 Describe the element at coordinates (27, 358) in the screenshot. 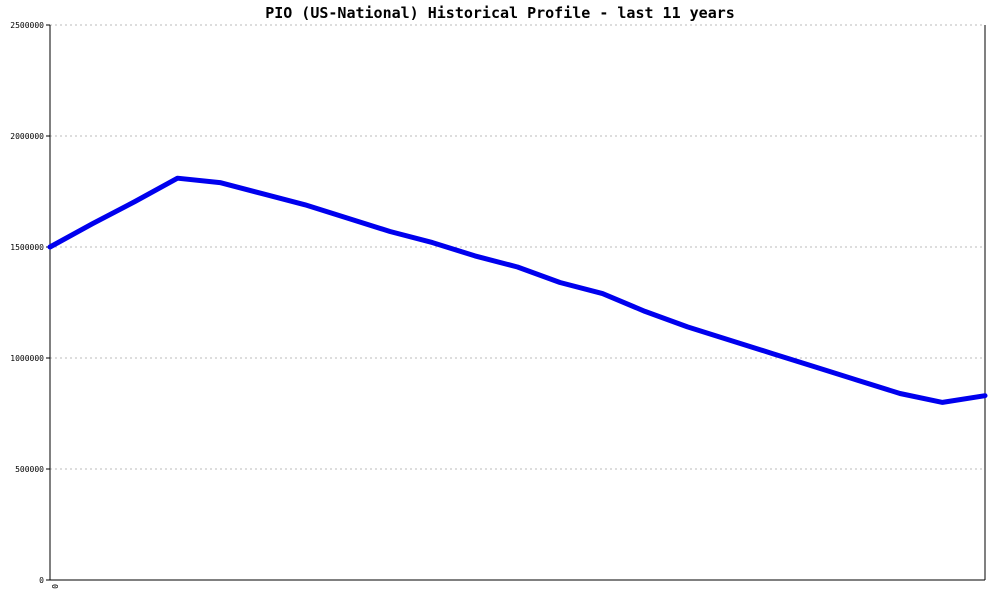

I see `y-tick-label: 1000000` at that location.